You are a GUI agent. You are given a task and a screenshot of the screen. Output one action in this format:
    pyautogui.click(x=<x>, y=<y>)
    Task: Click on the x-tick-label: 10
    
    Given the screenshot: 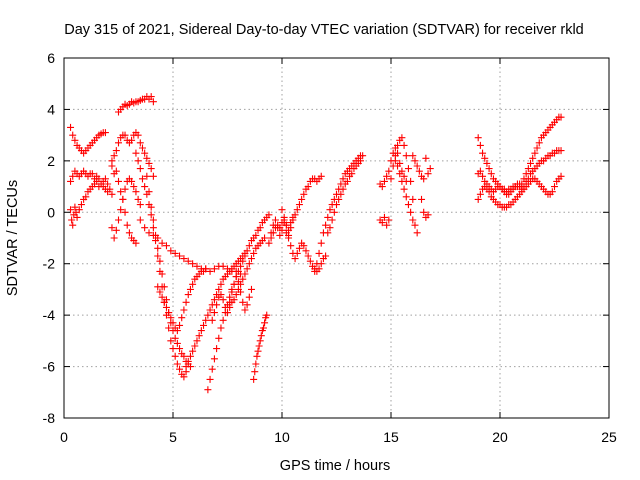 What is the action you would take?
    pyautogui.click(x=282, y=437)
    